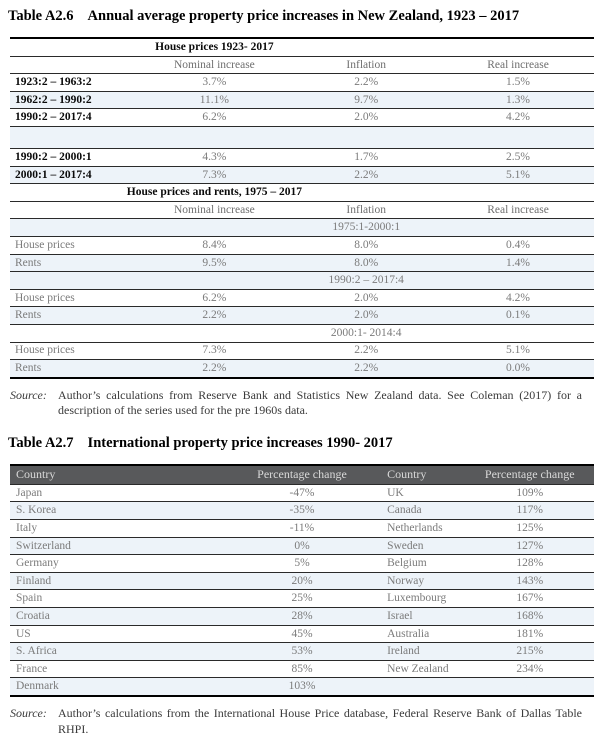 This screenshot has width=606, height=737. Describe the element at coordinates (395, 492) in the screenshot. I see `country-cell: UK` at that location.